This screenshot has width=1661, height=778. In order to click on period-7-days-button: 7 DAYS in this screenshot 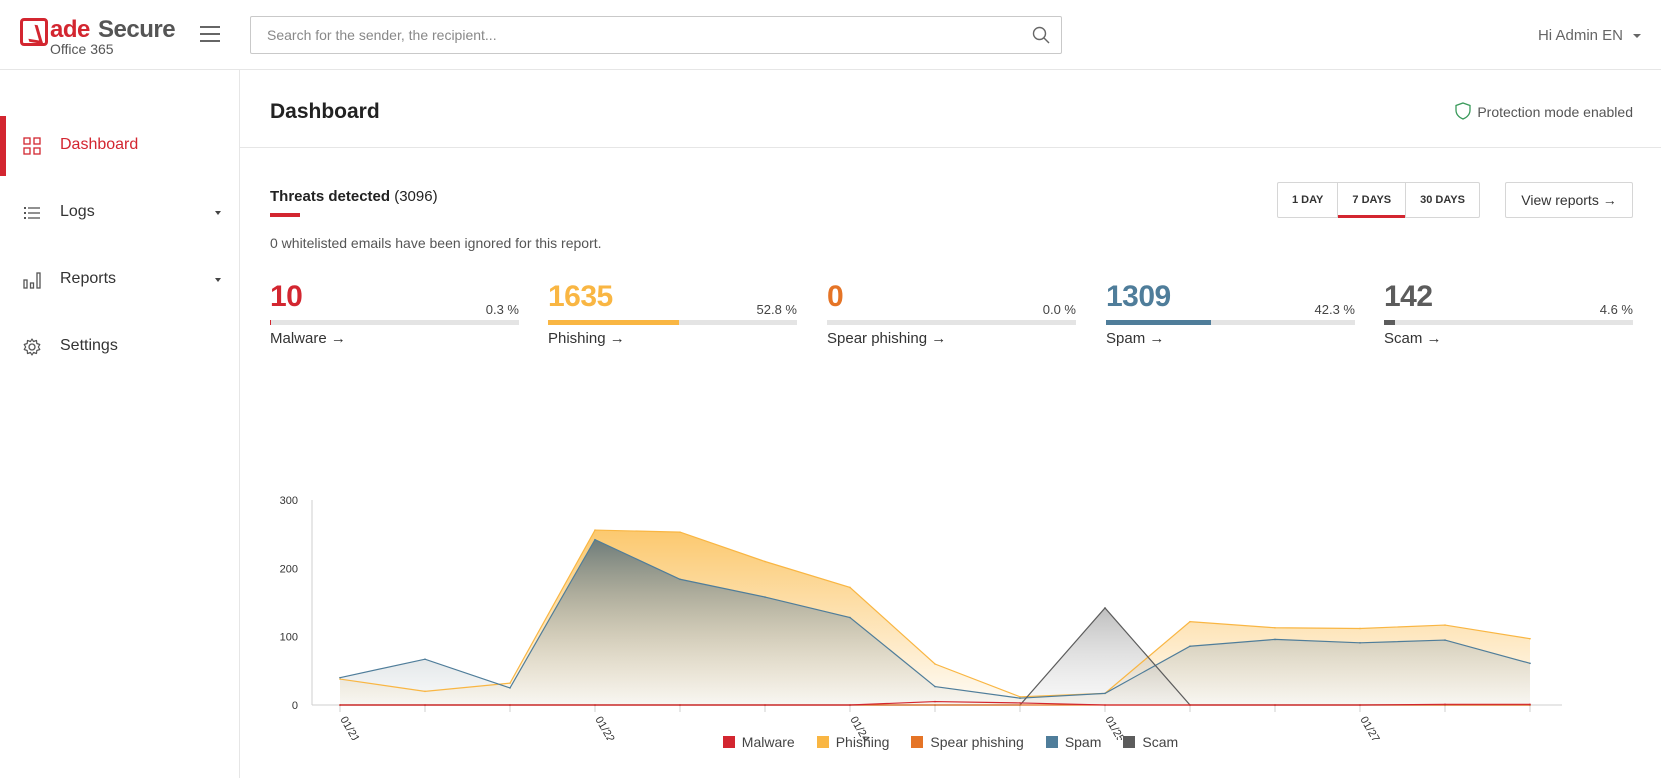, I will do `click(1372, 200)`.